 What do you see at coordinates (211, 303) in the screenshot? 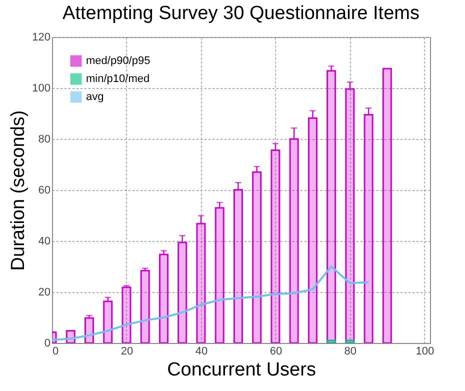
I see `line-series` at bounding box center [211, 303].